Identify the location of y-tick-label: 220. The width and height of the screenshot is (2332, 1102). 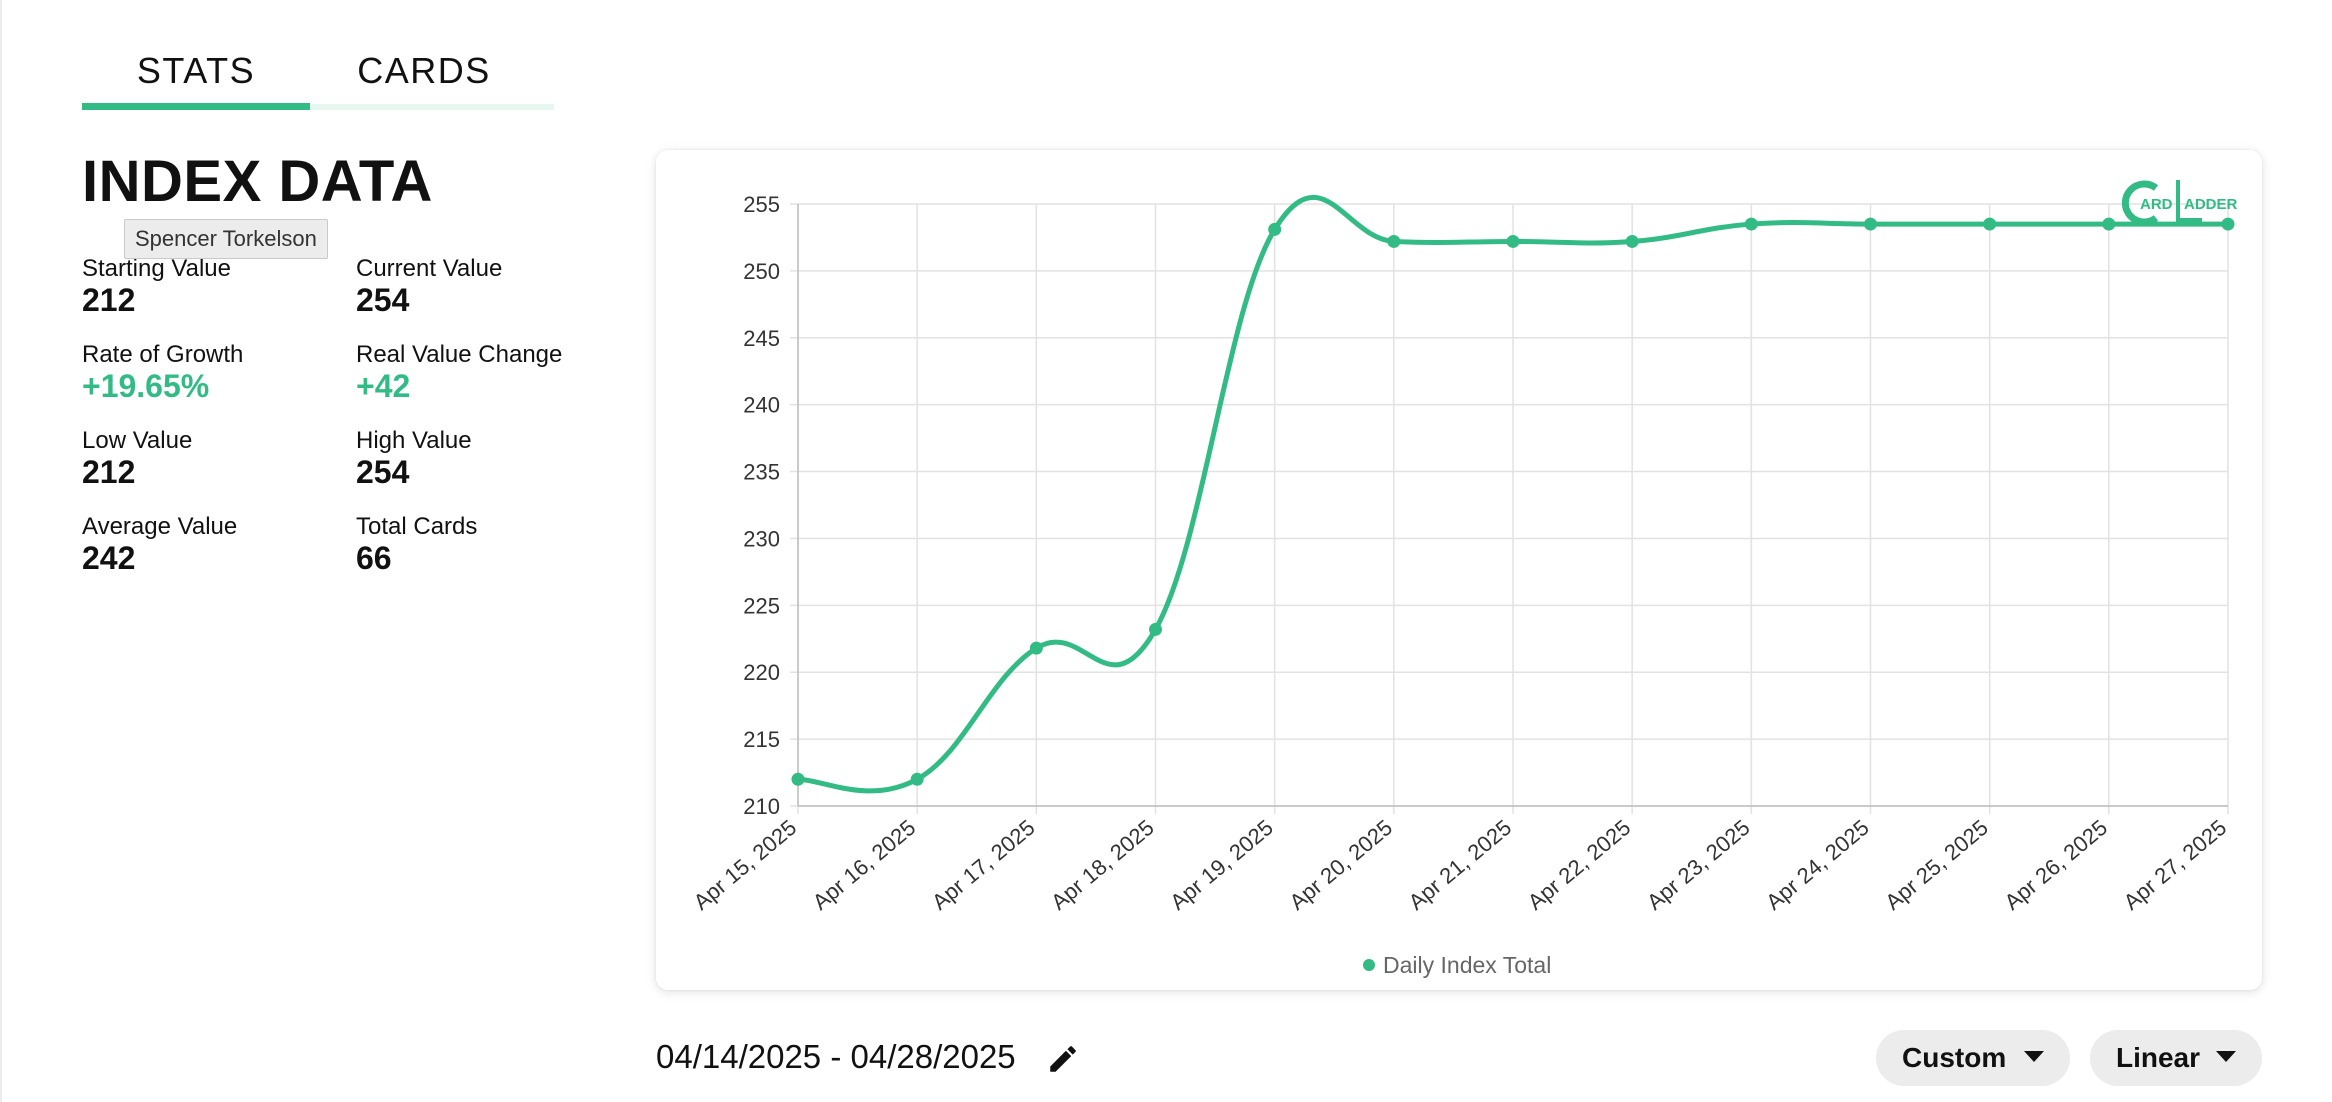
(761, 672).